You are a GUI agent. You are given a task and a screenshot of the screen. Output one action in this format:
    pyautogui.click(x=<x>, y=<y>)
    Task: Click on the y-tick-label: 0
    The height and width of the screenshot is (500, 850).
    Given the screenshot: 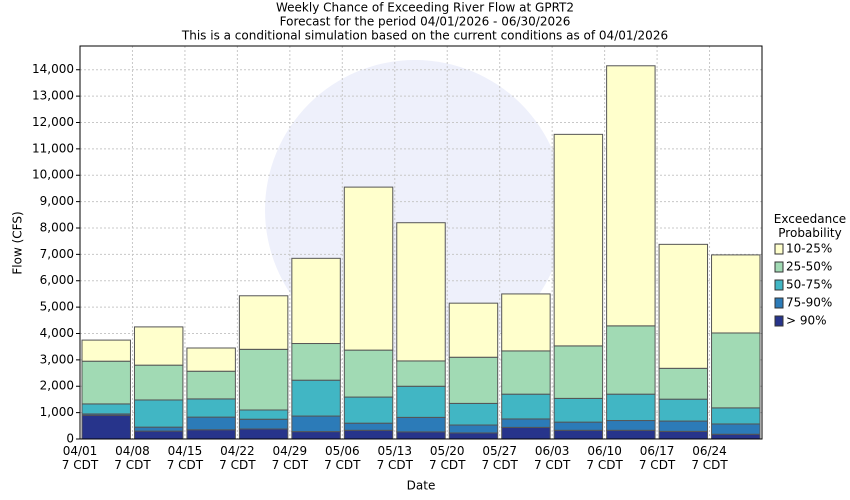 What is the action you would take?
    pyautogui.click(x=70, y=439)
    